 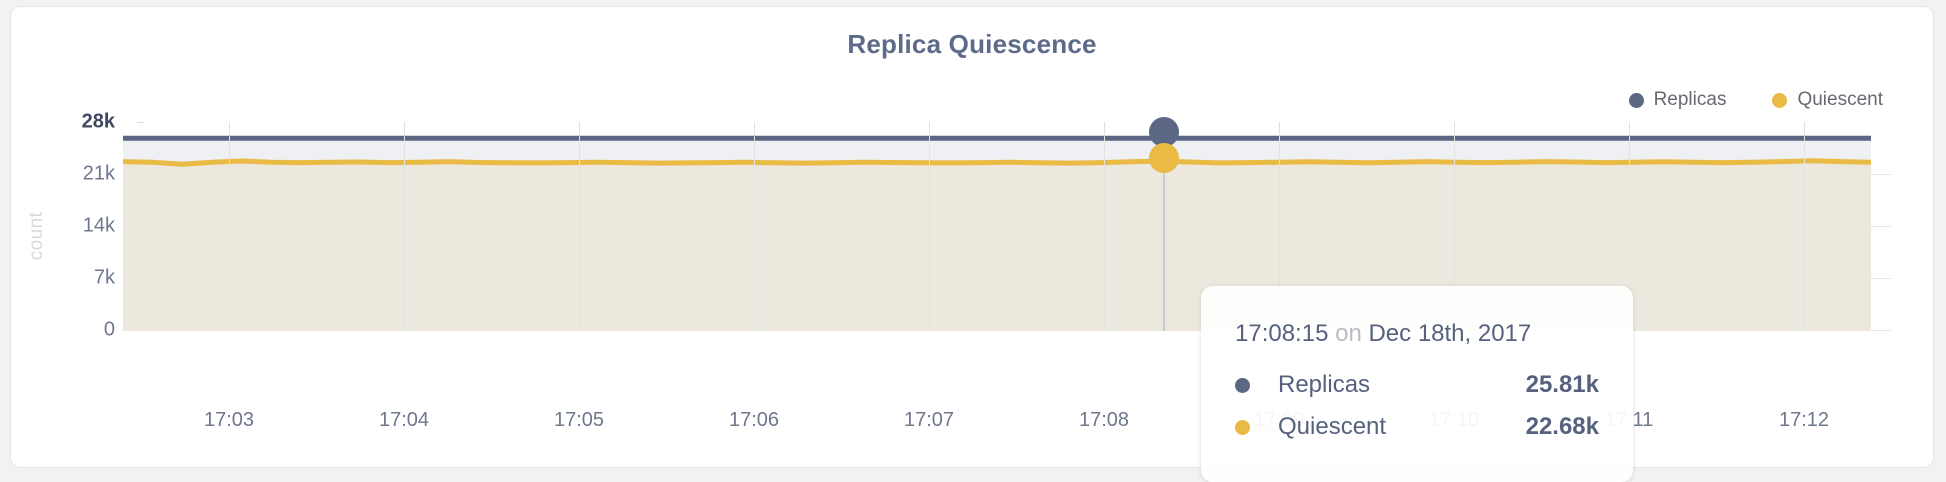 I want to click on tooltip-row-quiescent: Quiescent 22.68k, so click(x=1417, y=427).